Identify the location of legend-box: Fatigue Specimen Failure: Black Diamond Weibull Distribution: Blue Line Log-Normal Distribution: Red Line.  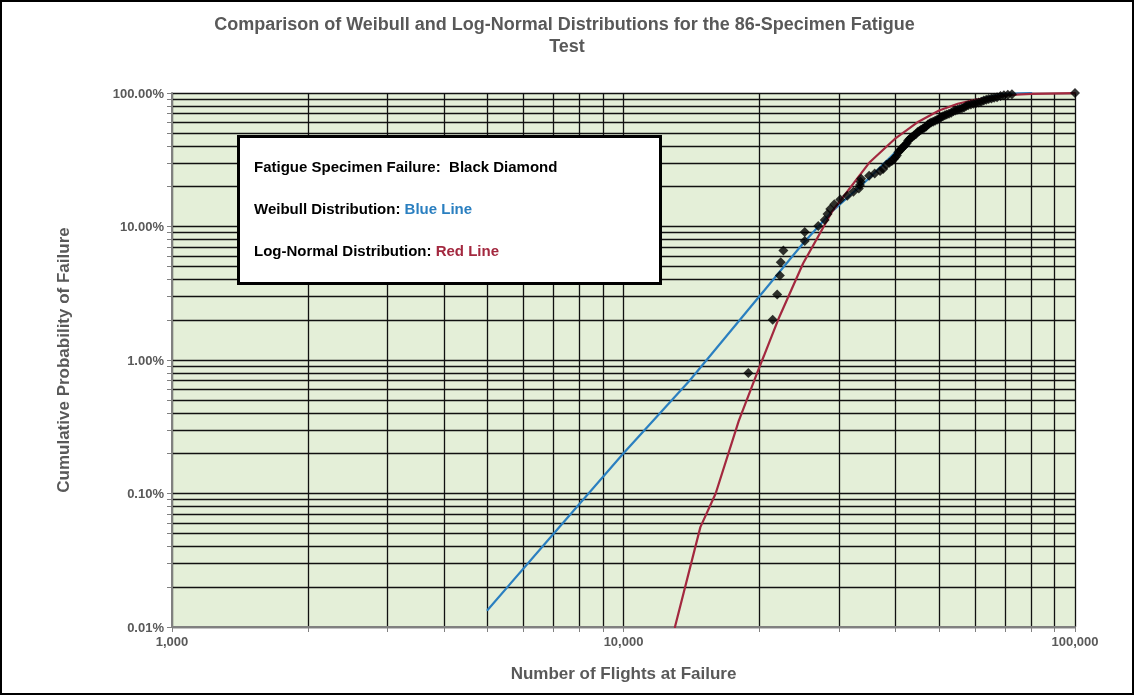
(449, 210).